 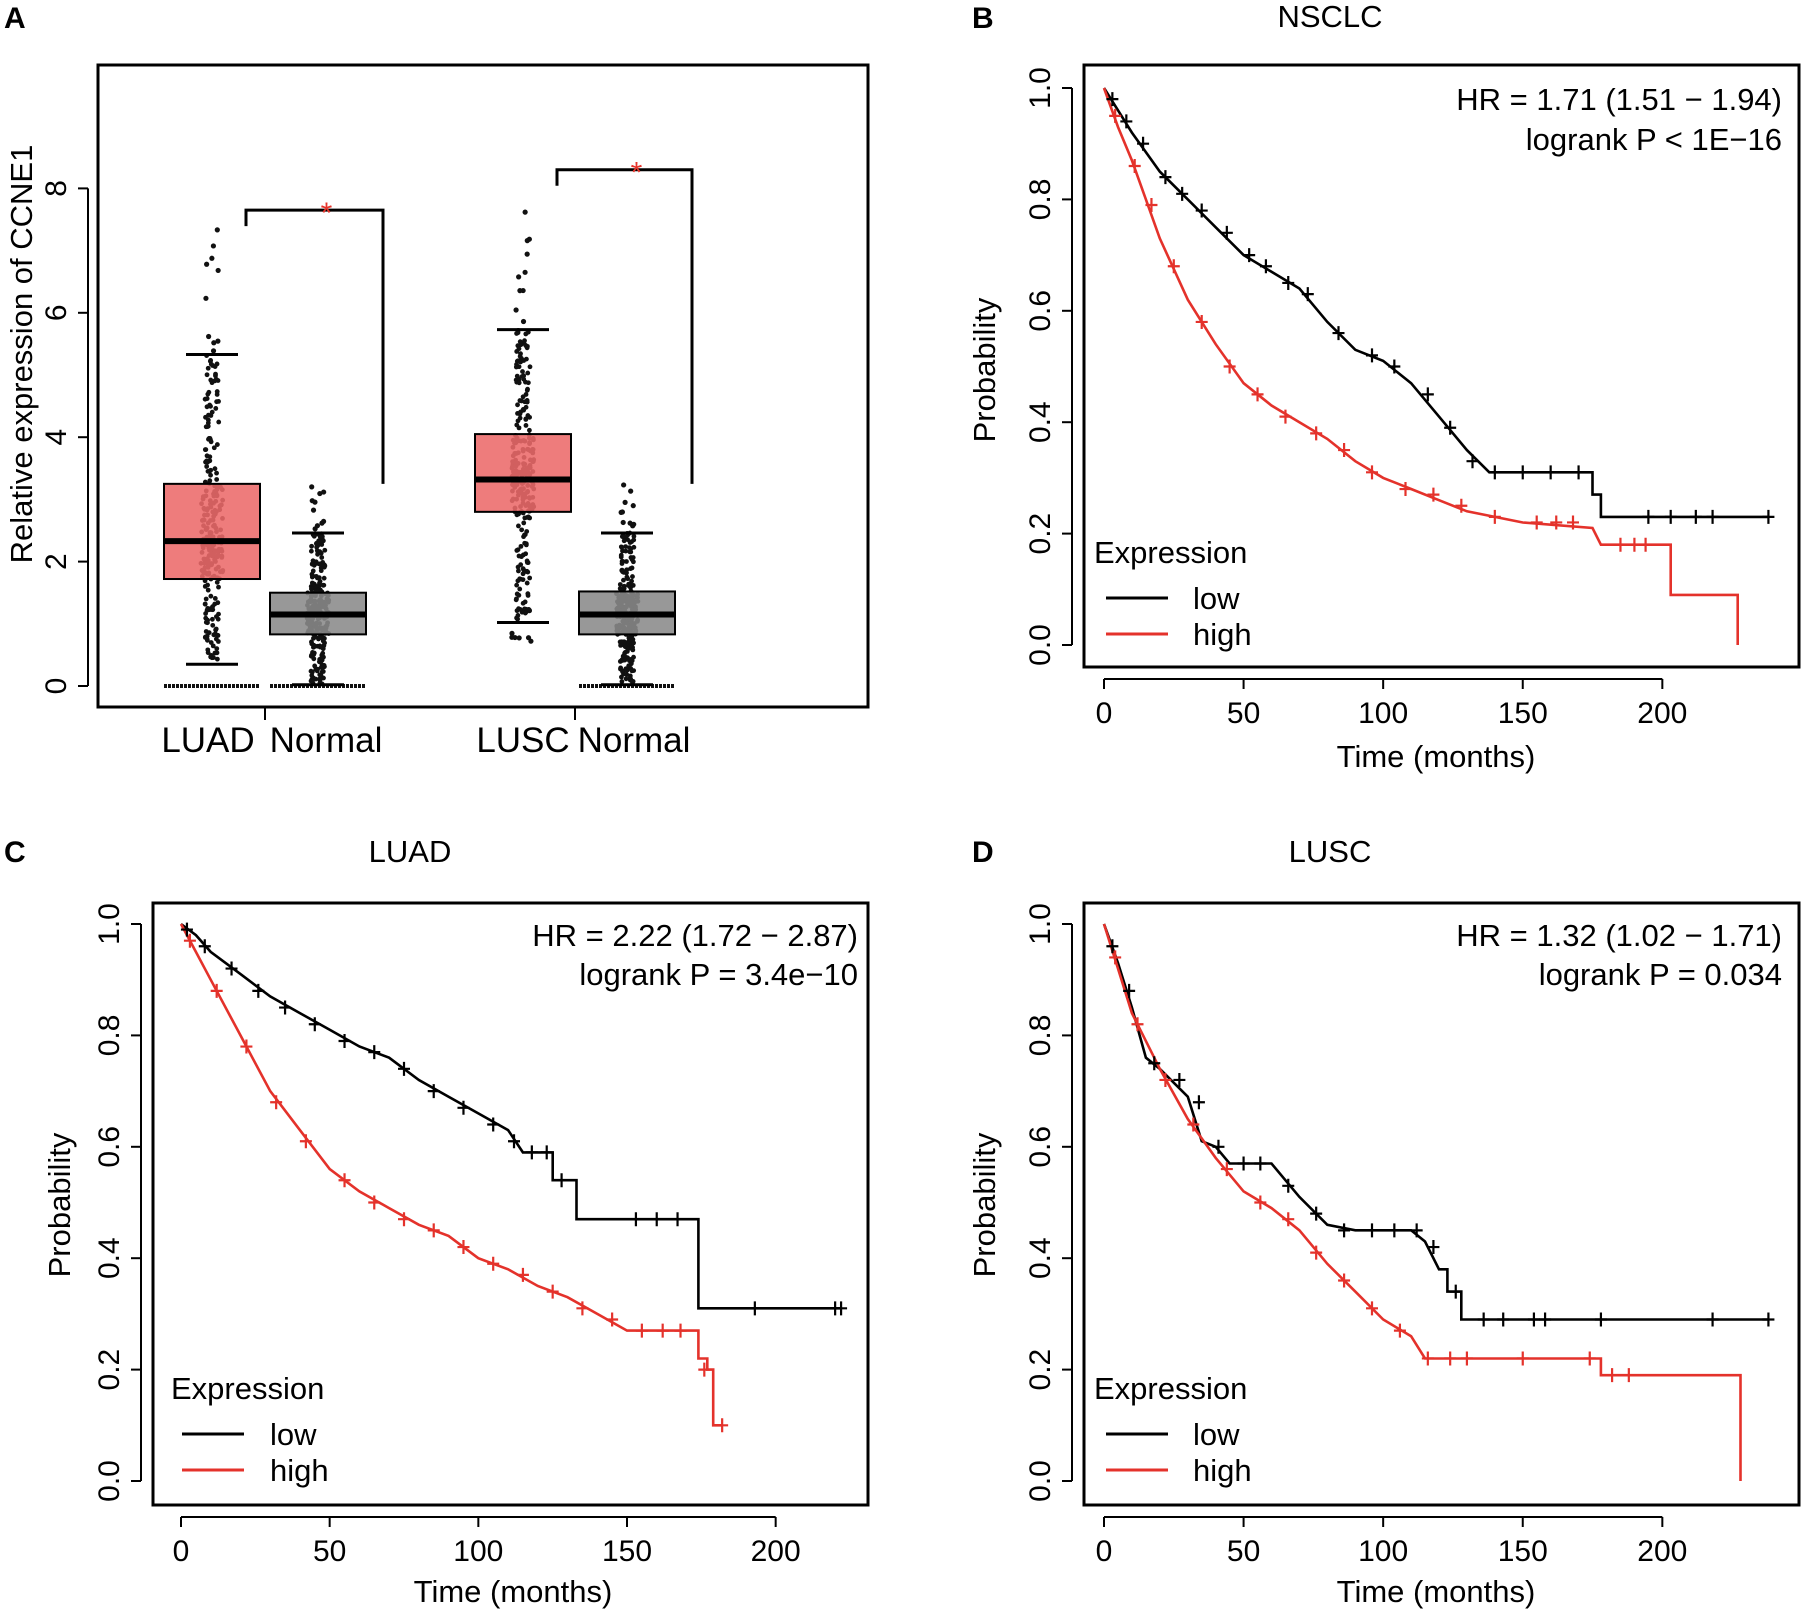 I want to click on panel-b-y-tick-label: 1.0, so click(x=1040, y=88).